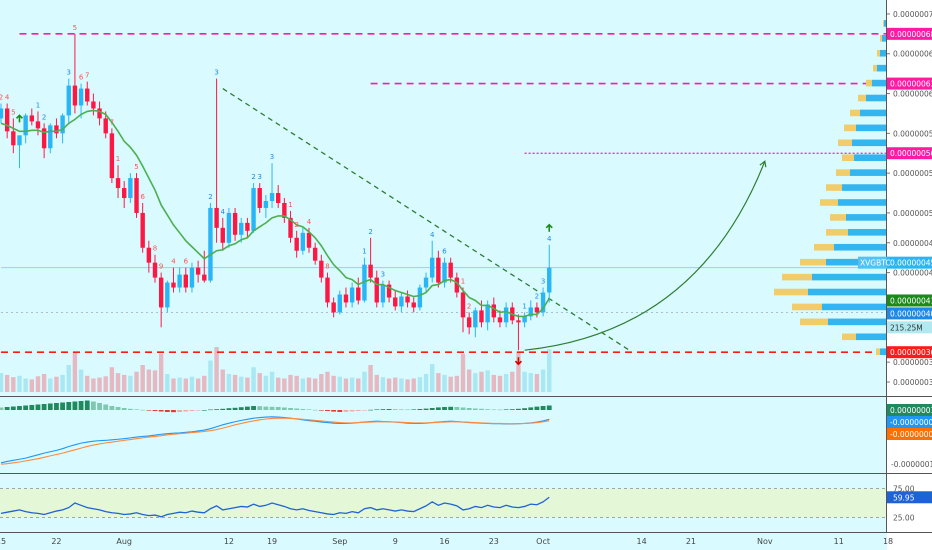 This screenshot has width=932, height=550. Describe the element at coordinates (911, 422) in the screenshot. I see `macd-label-text: -0.00000000` at that location.